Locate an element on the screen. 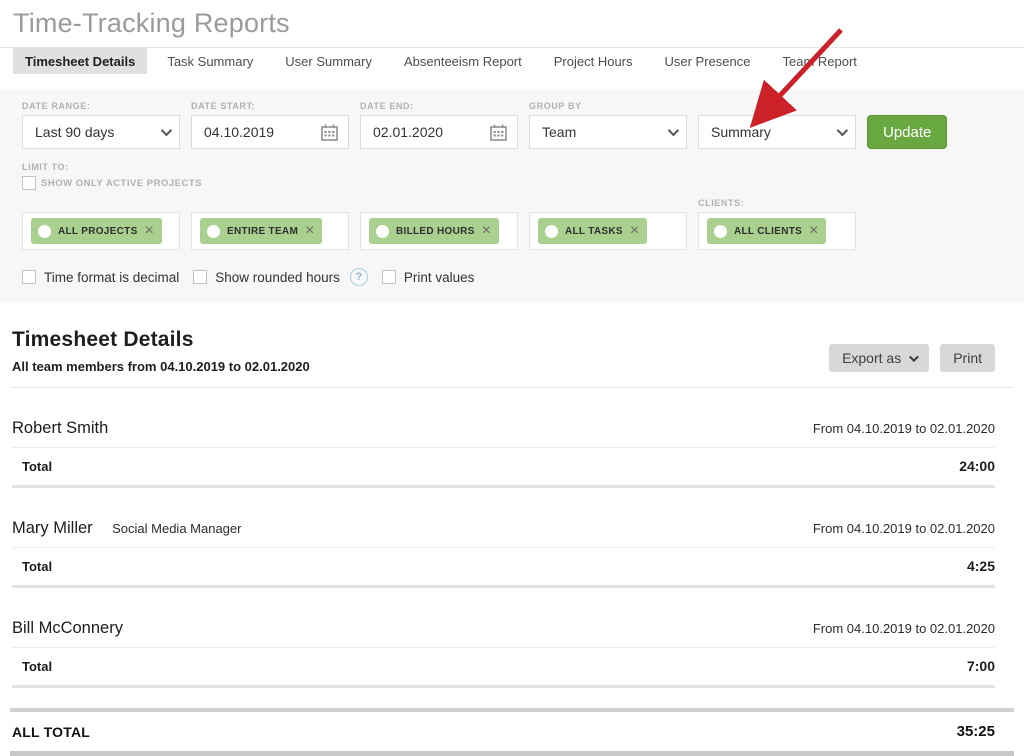  total-value: 4:25 is located at coordinates (980, 566).